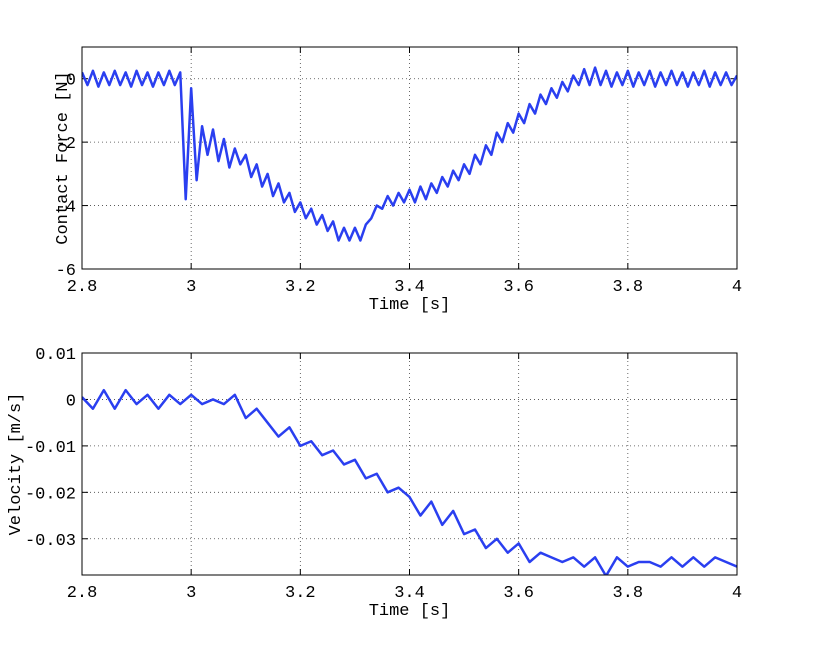 This screenshot has width=813, height=647. What do you see at coordinates (50, 494) in the screenshot?
I see `y-tick-label: -0.02` at bounding box center [50, 494].